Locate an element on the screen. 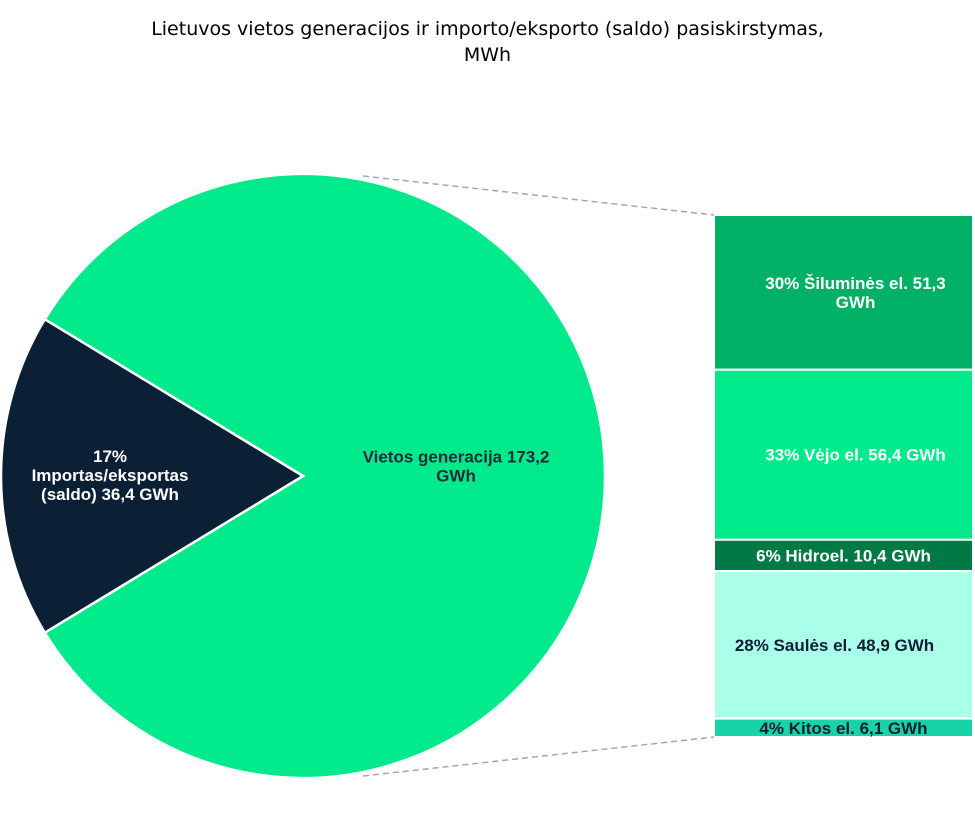  pie-label-local-generation-line: Vietos generacija 173,2 is located at coordinates (456, 457).